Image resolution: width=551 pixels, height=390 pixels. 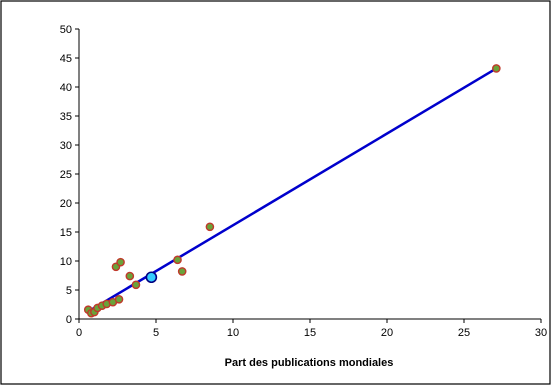 What do you see at coordinates (79, 333) in the screenshot?
I see `x-tick-label: 0` at bounding box center [79, 333].